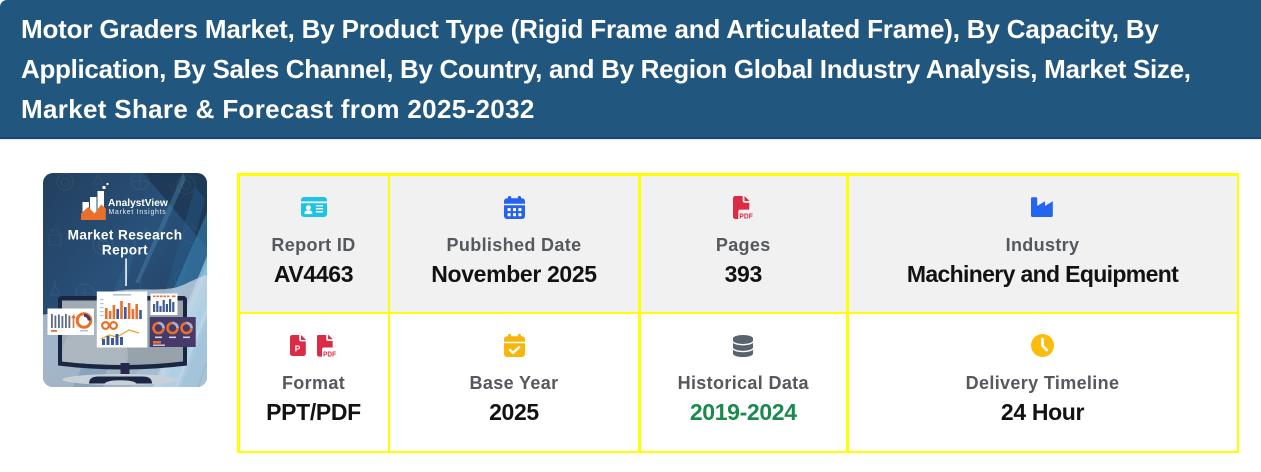 The height and width of the screenshot is (472, 1261). I want to click on svg-text: Report, so click(125, 250).